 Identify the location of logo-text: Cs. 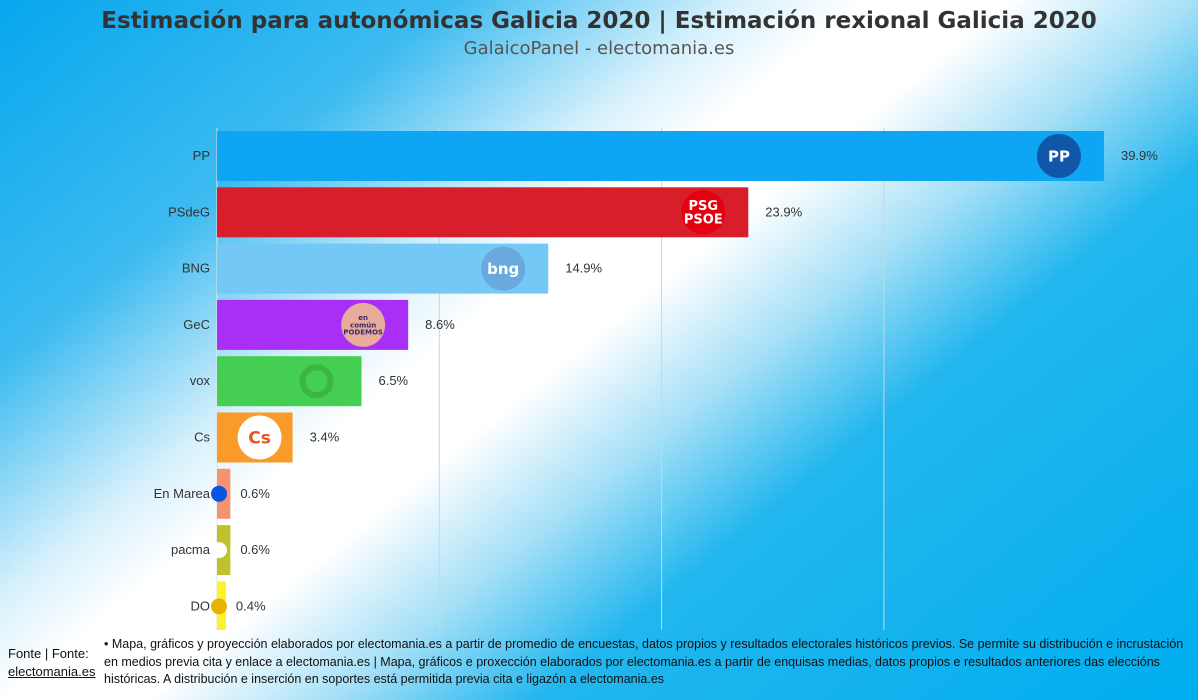
(259, 438).